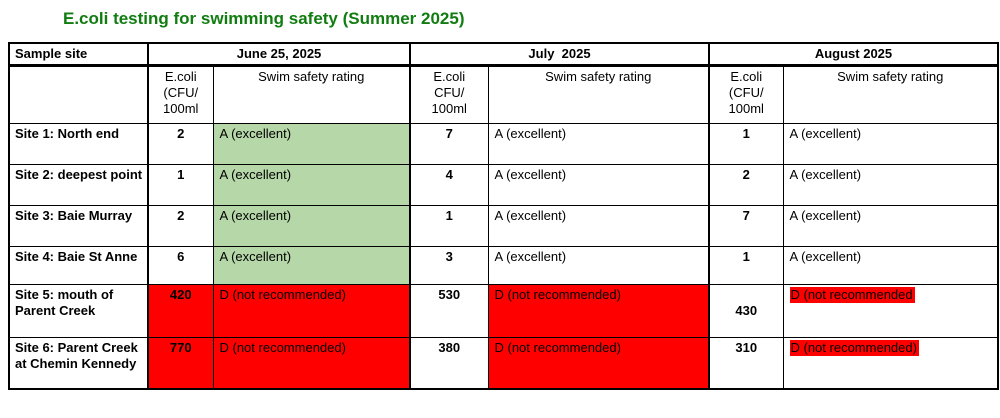 The width and height of the screenshot is (1000, 418). What do you see at coordinates (890, 363) in the screenshot?
I see `august-rating-cell: D (not recommended)` at bounding box center [890, 363].